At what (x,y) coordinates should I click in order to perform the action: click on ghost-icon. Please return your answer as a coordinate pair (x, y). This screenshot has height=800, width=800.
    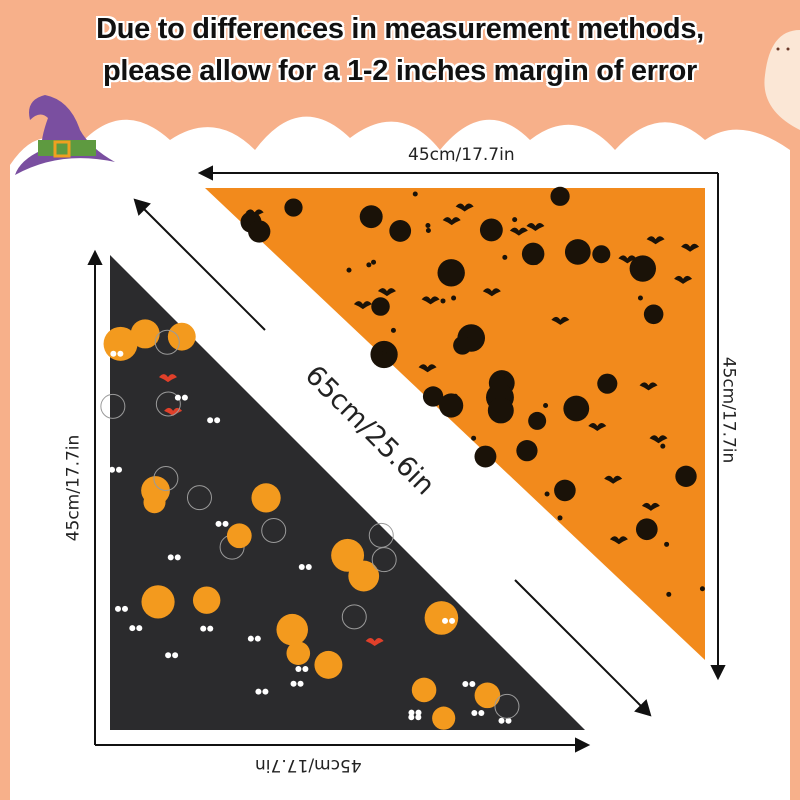
    Looking at the image, I should click on (782, 80).